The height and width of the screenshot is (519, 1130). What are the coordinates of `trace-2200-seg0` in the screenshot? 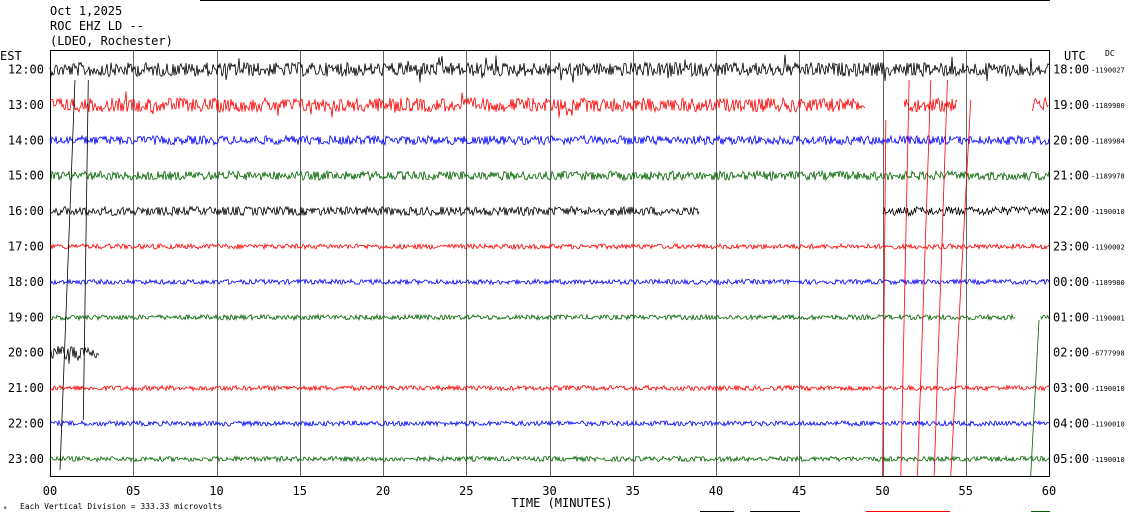 It's located at (549, 423).